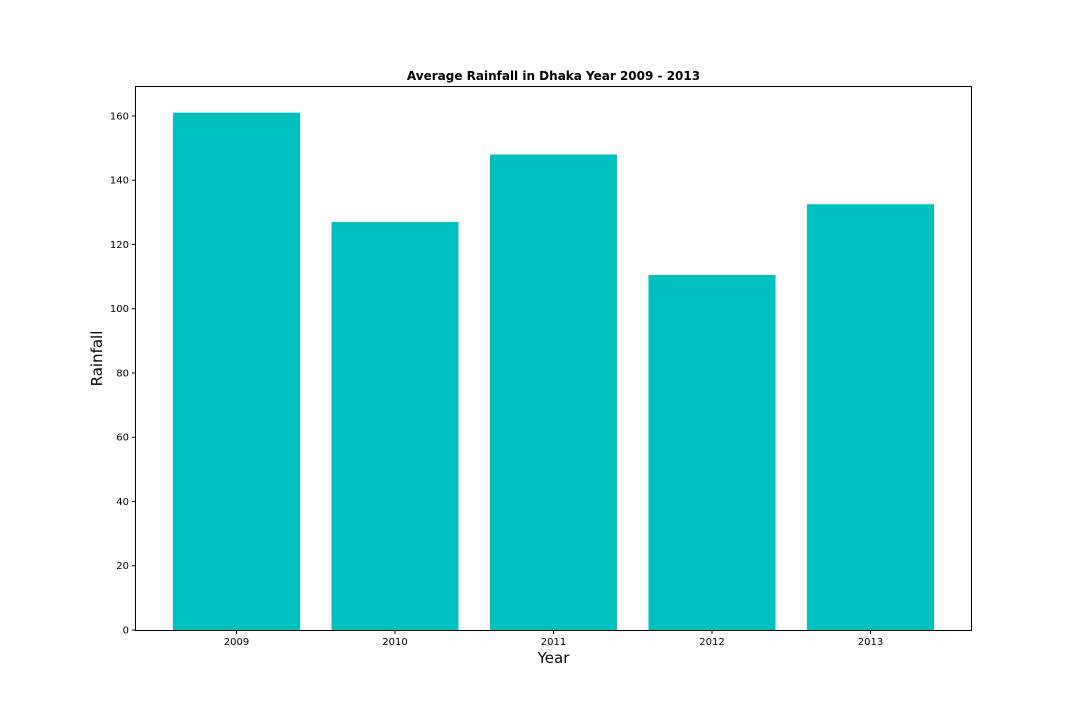  I want to click on x-tick-label: 2010, so click(394, 642).